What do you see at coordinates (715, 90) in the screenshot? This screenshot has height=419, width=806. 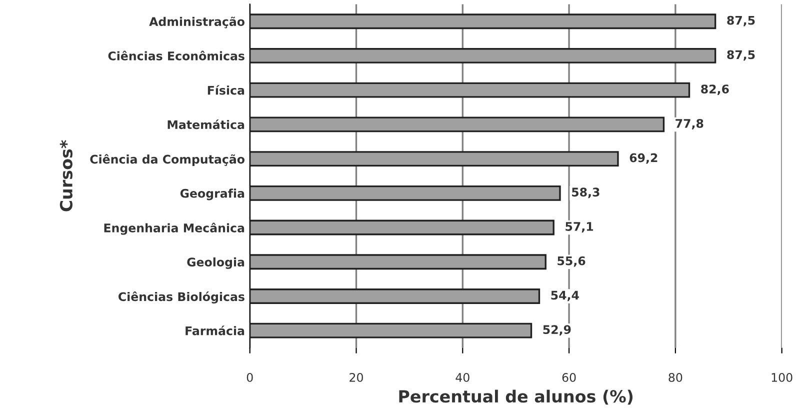 I see `data-label: 82,6` at bounding box center [715, 90].